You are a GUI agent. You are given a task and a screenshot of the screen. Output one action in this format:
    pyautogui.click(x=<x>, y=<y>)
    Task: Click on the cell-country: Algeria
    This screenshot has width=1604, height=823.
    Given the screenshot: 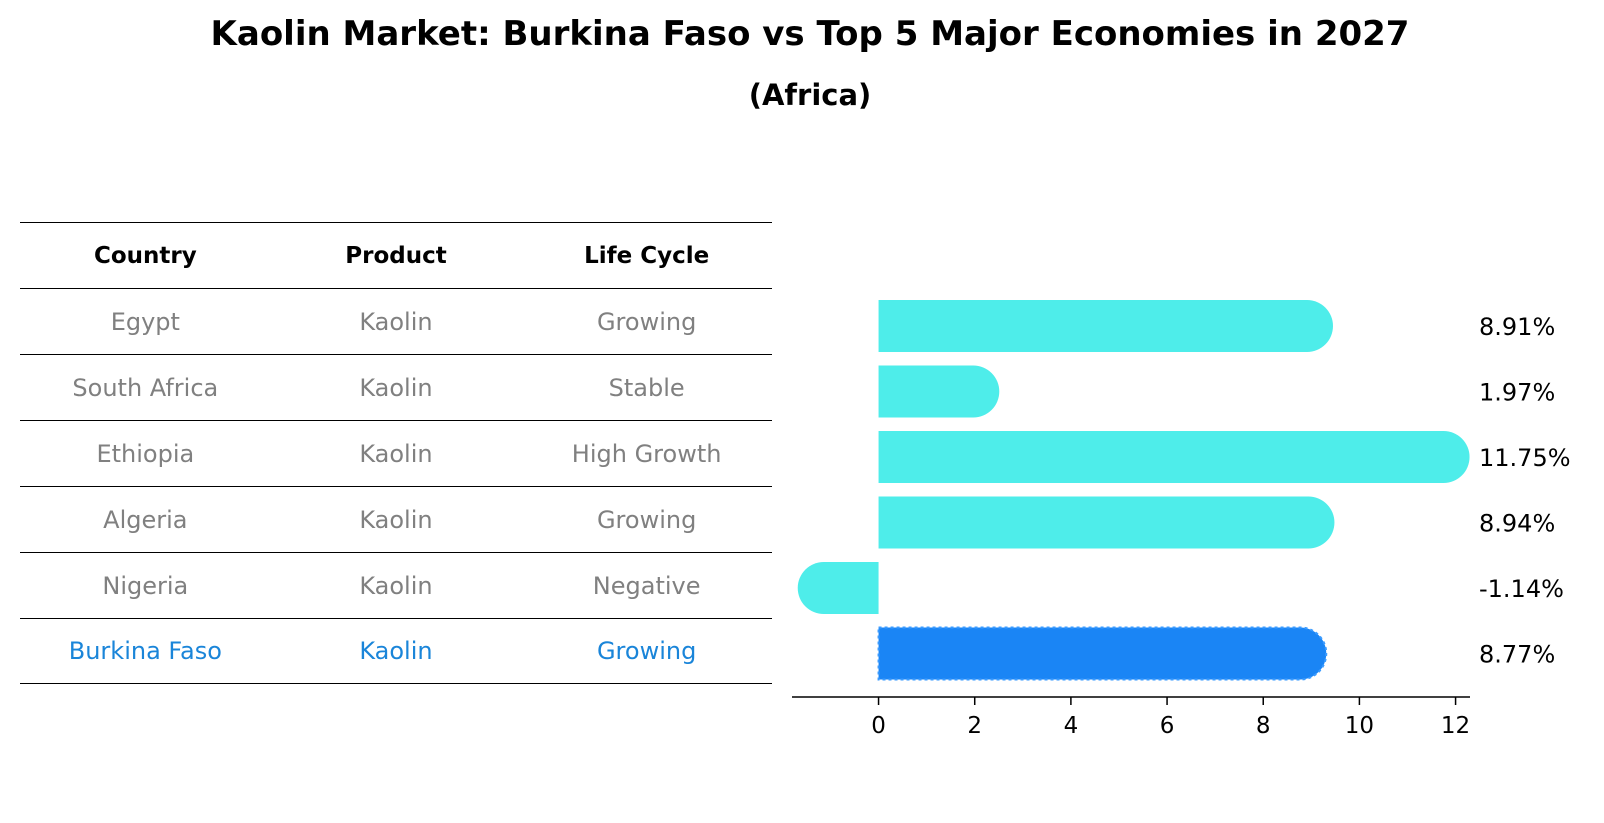 What is the action you would take?
    pyautogui.click(x=145, y=519)
    